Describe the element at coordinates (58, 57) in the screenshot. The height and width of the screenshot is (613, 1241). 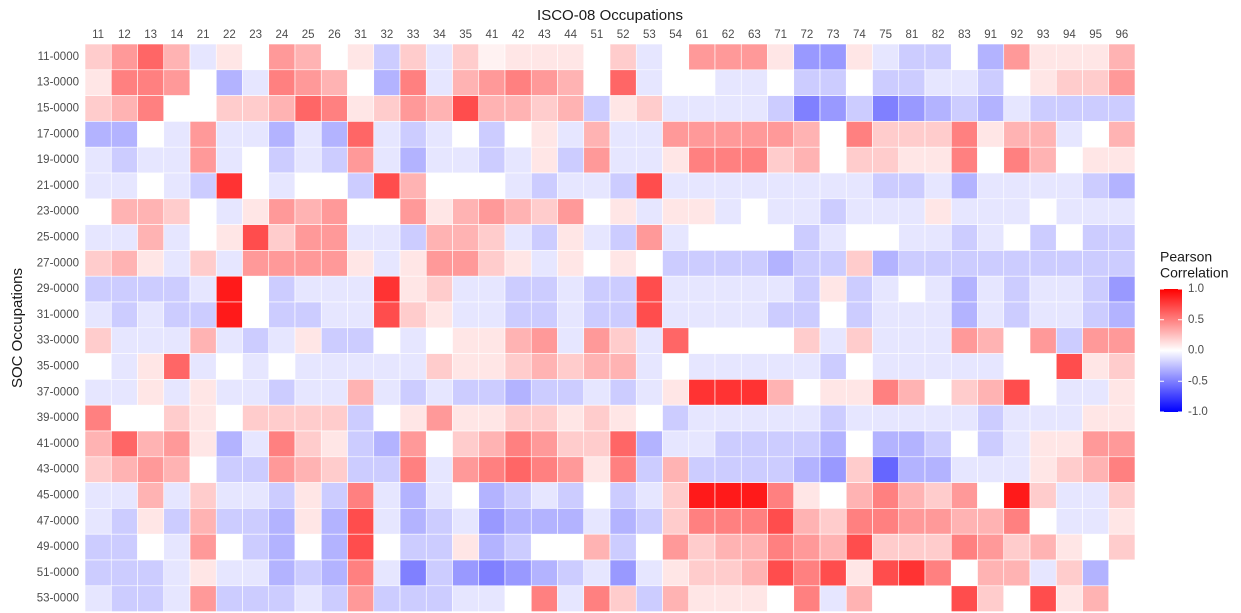
I see `y-tick-label: 11-0000` at that location.